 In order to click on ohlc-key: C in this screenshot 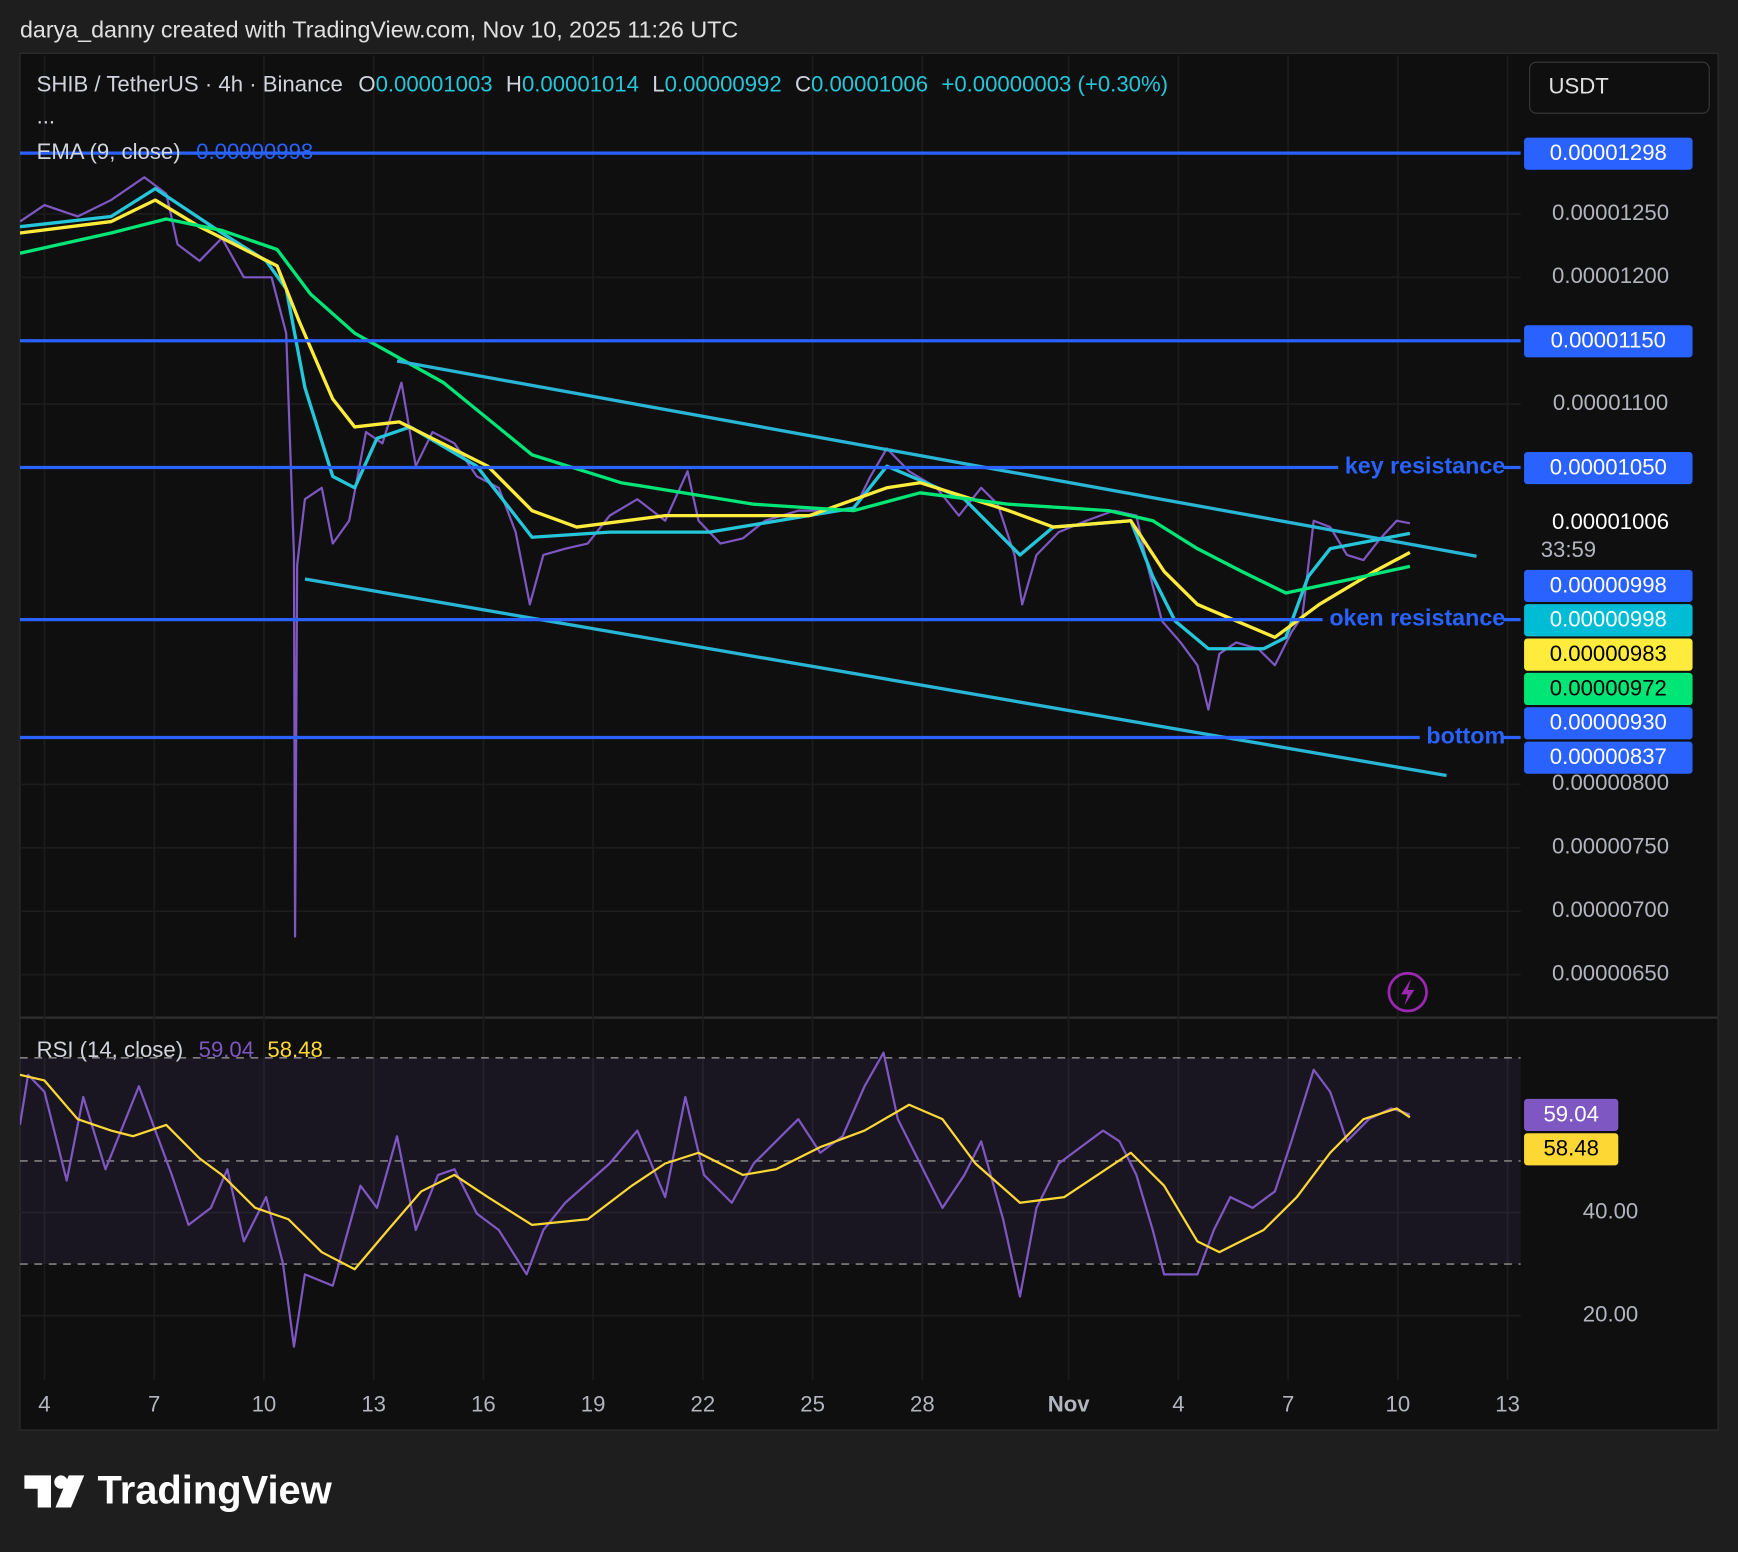, I will do `click(803, 83)`.